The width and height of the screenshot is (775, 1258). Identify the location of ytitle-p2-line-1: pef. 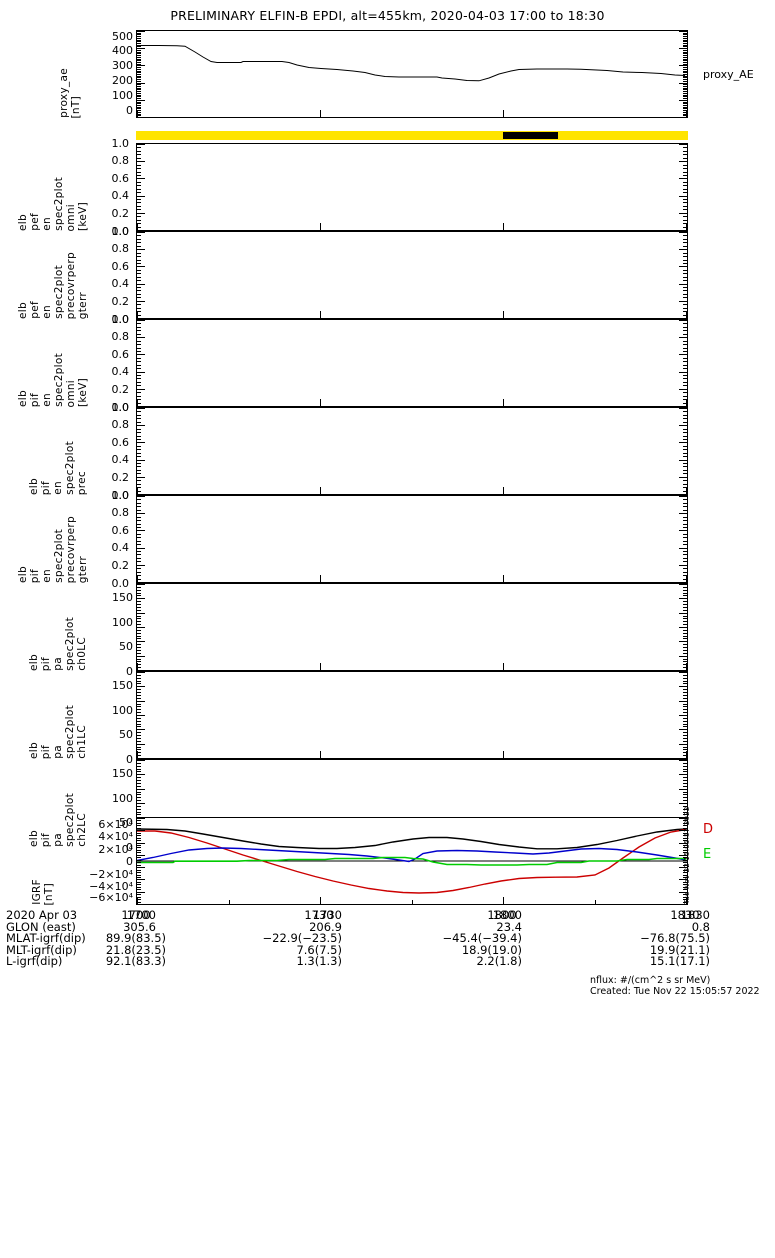
(35, 310).